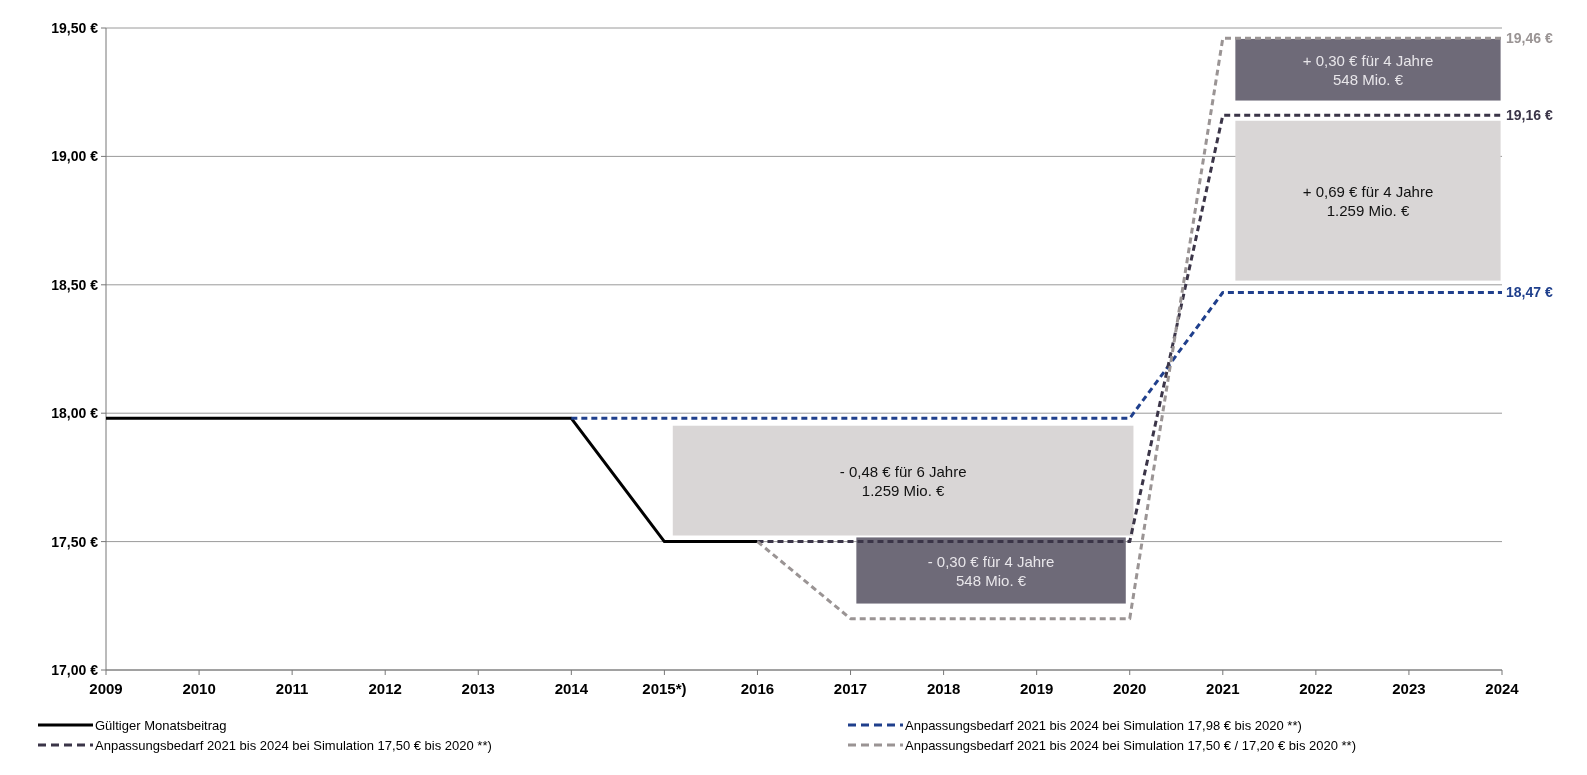  I want to click on x-tick-label: 2019, so click(1036, 688).